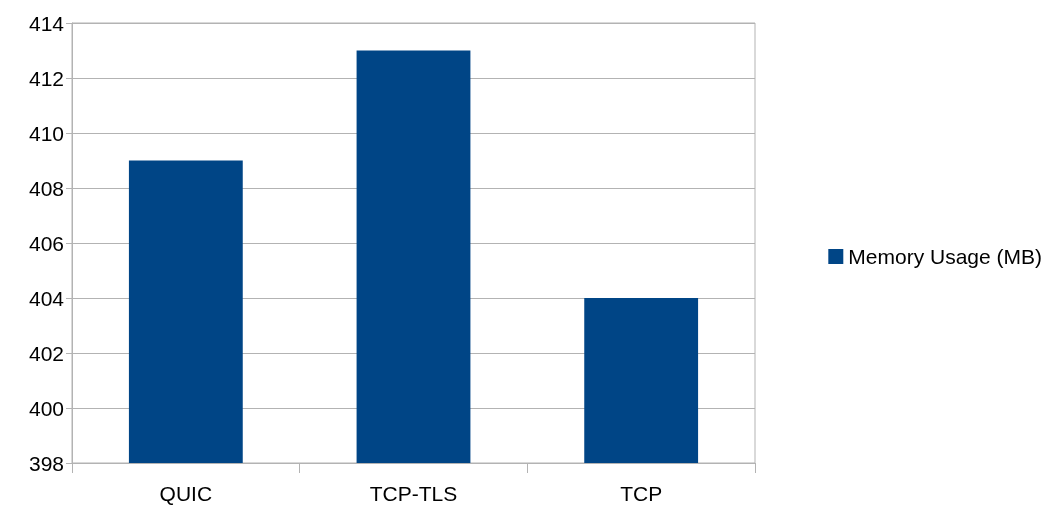 The height and width of the screenshot is (513, 1055). I want to click on y-tick-label: 406, so click(46, 243).